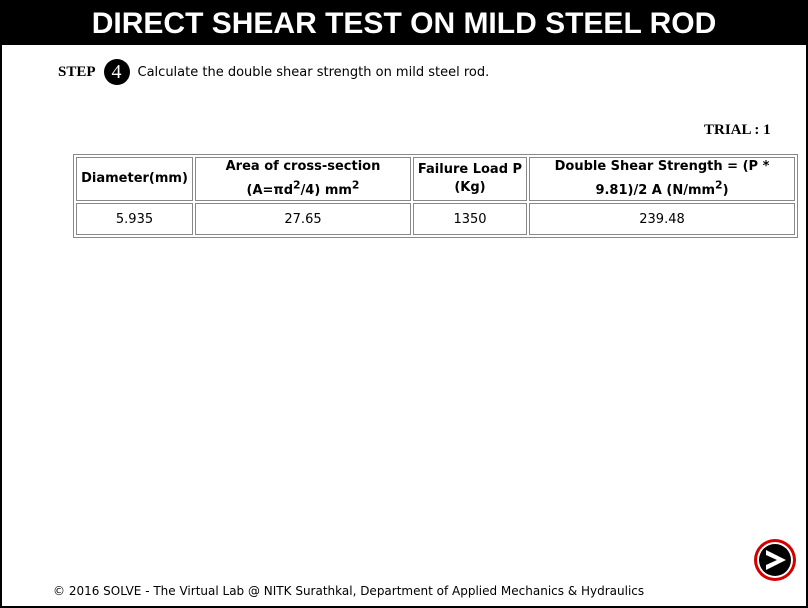 The height and width of the screenshot is (608, 808). I want to click on table-row: 5.935 27.65 1350 239.48, so click(435, 219).